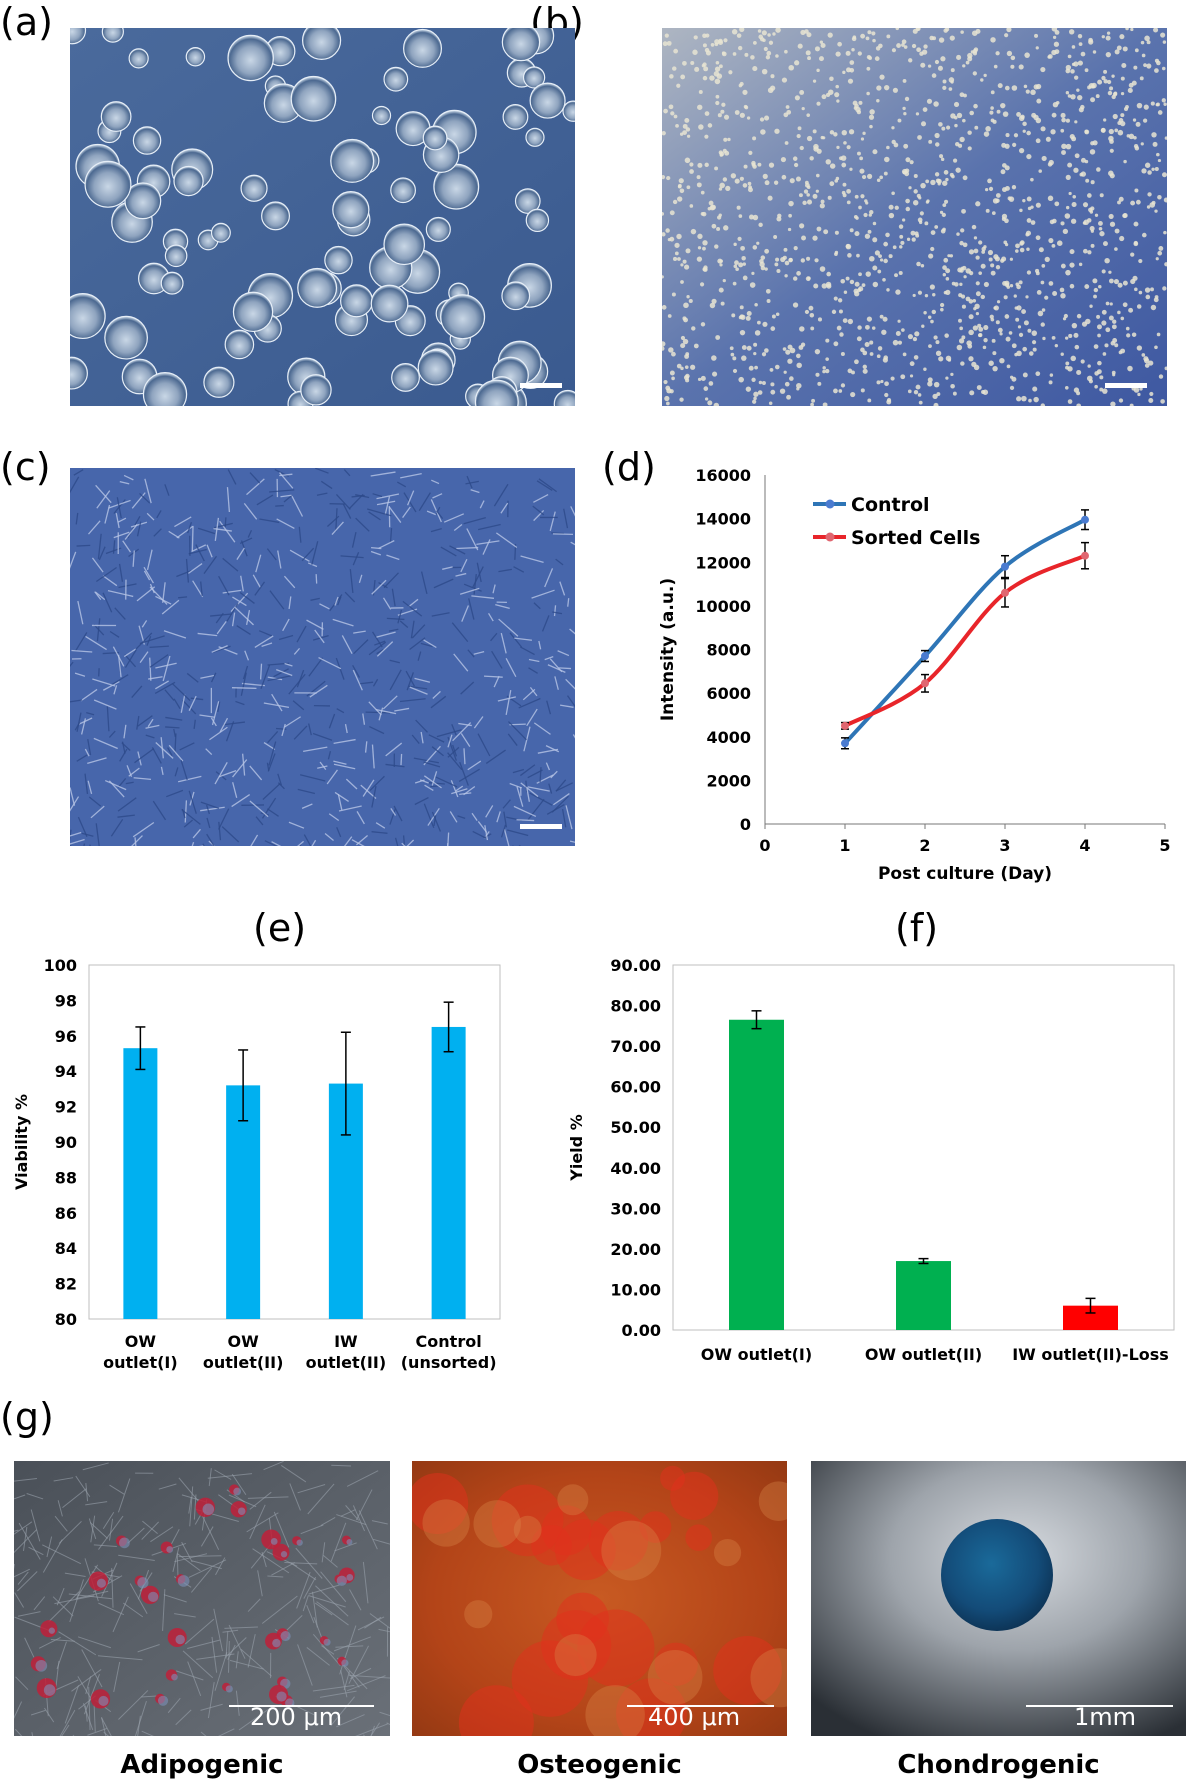  I want to click on y-tick-label: 60.00, so click(635, 1087).